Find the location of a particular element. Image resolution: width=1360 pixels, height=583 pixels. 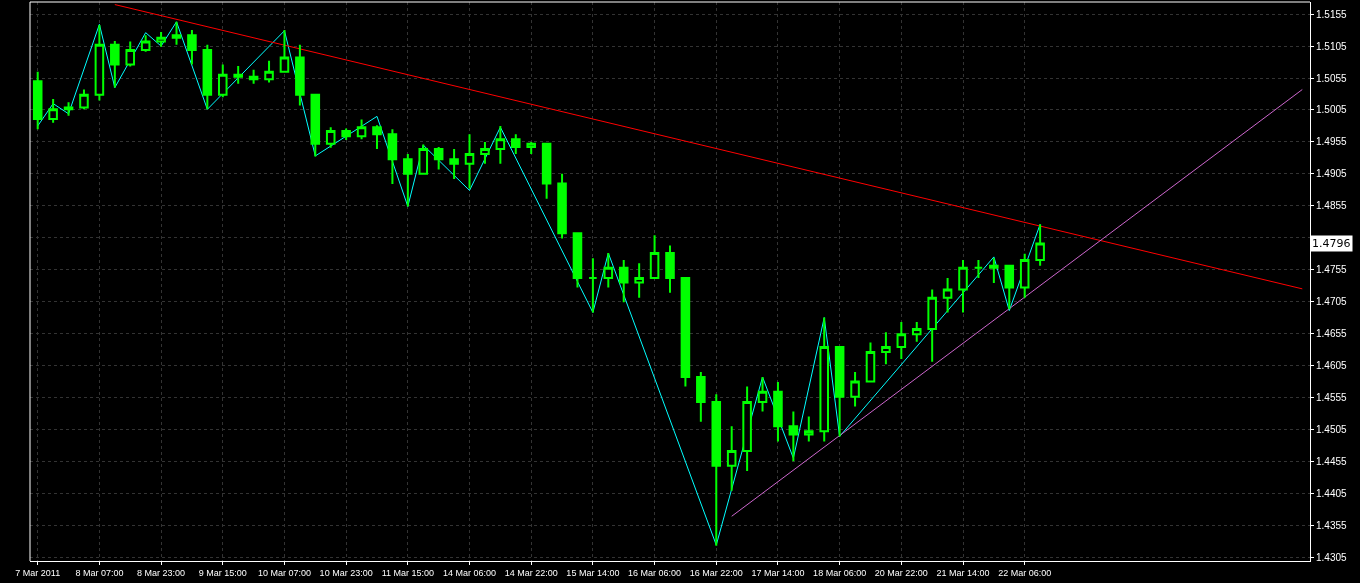

y-tick-label: 1.5105 is located at coordinates (1332, 46).